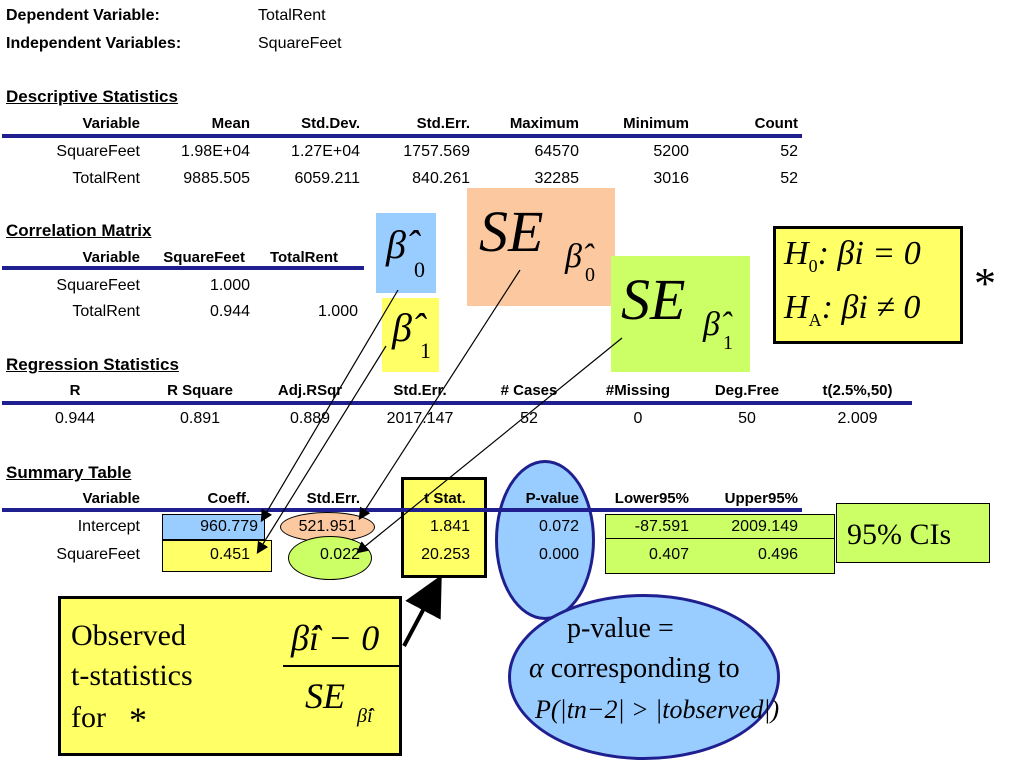  What do you see at coordinates (132, 675) in the screenshot?
I see `observed-line2: t-statistics` at bounding box center [132, 675].